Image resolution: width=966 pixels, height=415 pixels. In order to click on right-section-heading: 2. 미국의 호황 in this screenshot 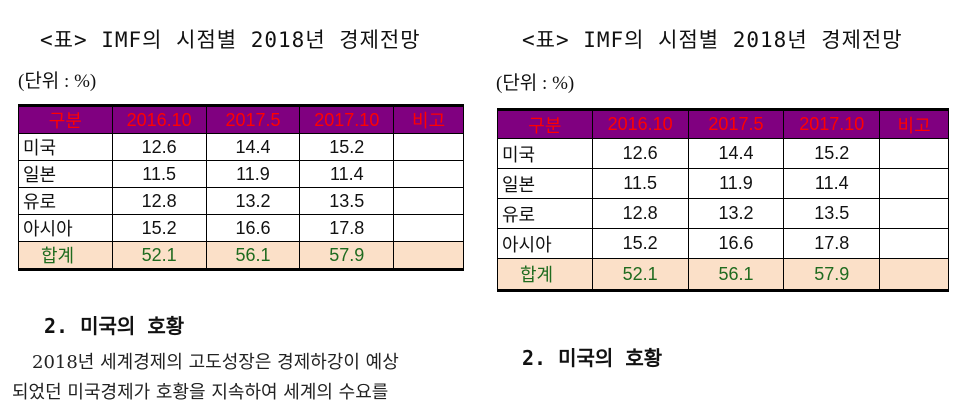, I will do `click(592, 358)`.